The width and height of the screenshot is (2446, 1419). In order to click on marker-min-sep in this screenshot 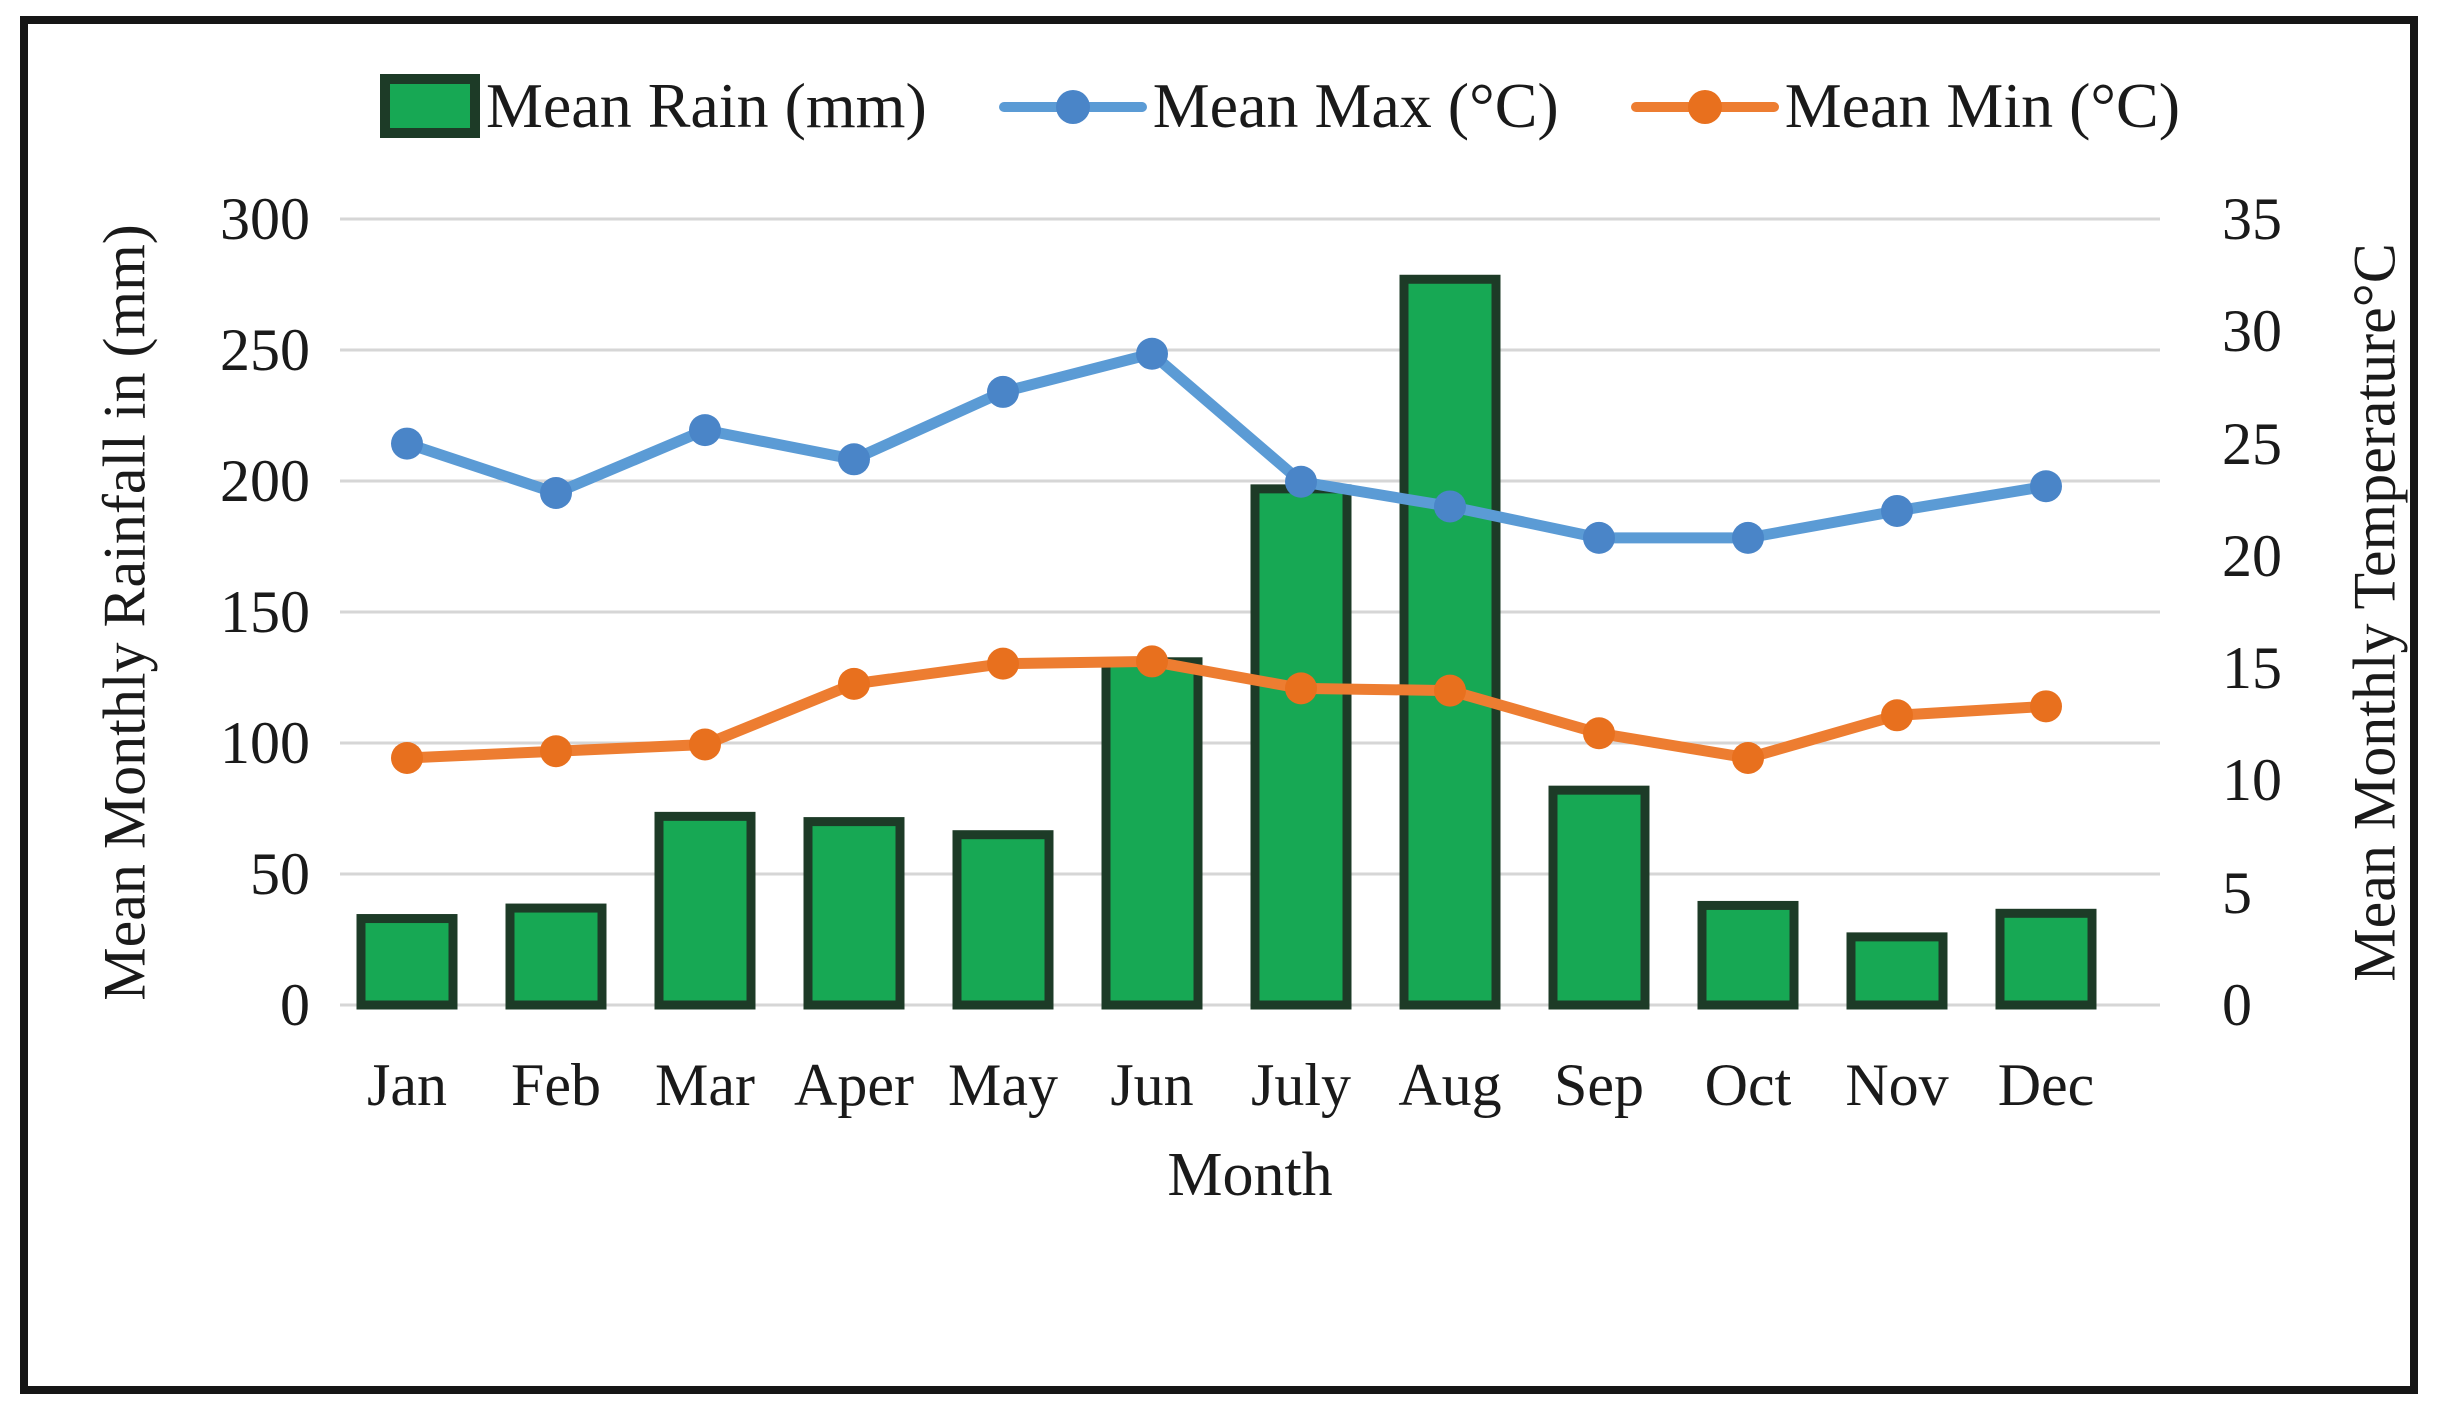, I will do `click(1599, 733)`.